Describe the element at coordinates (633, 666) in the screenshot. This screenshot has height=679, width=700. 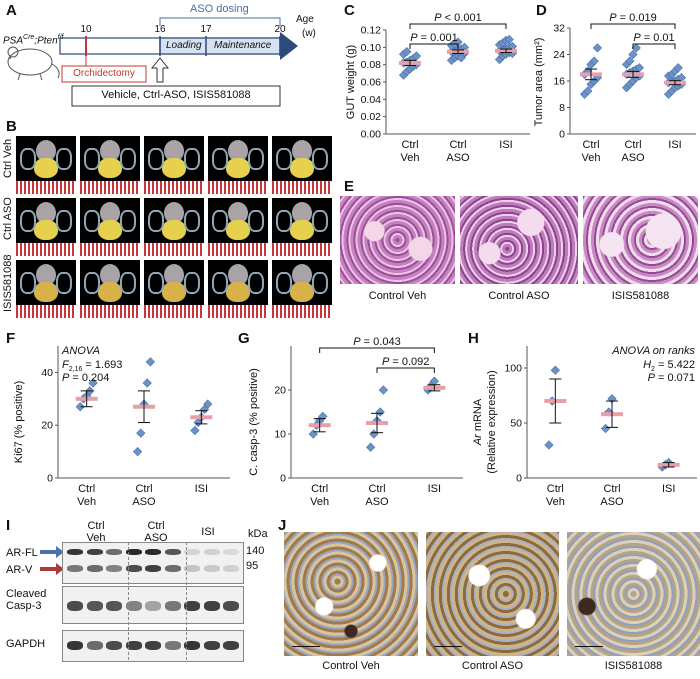
I see `ihc-label-isis: ISIS581088` at that location.